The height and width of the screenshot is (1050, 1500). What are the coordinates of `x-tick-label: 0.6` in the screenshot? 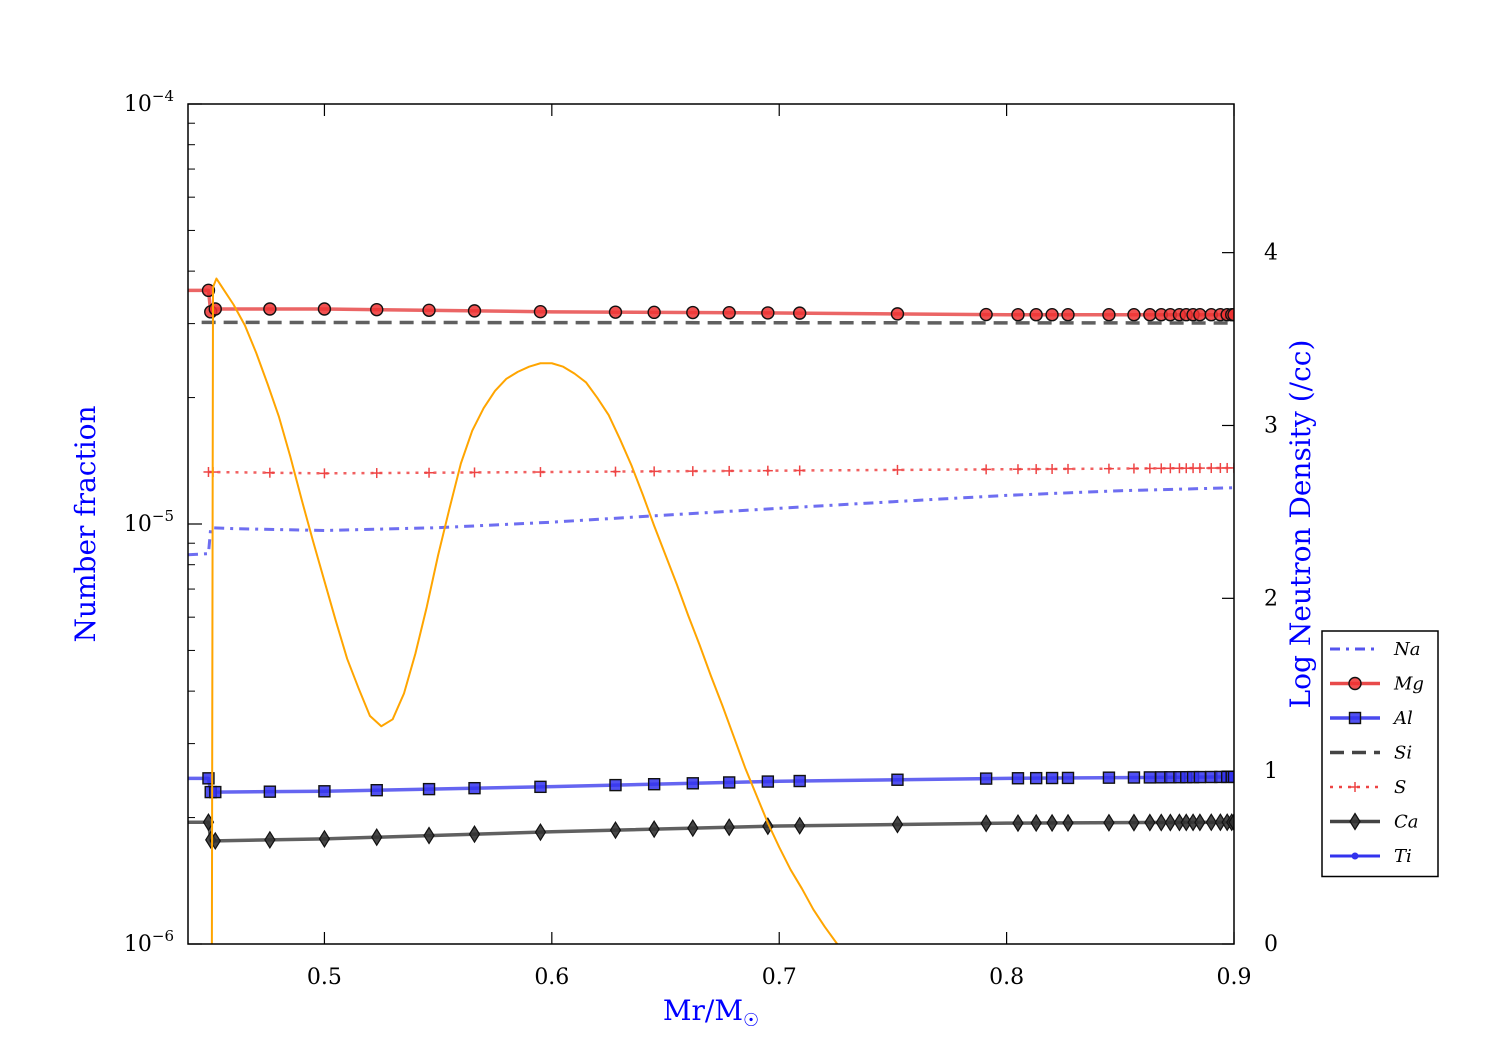 It's located at (551, 977).